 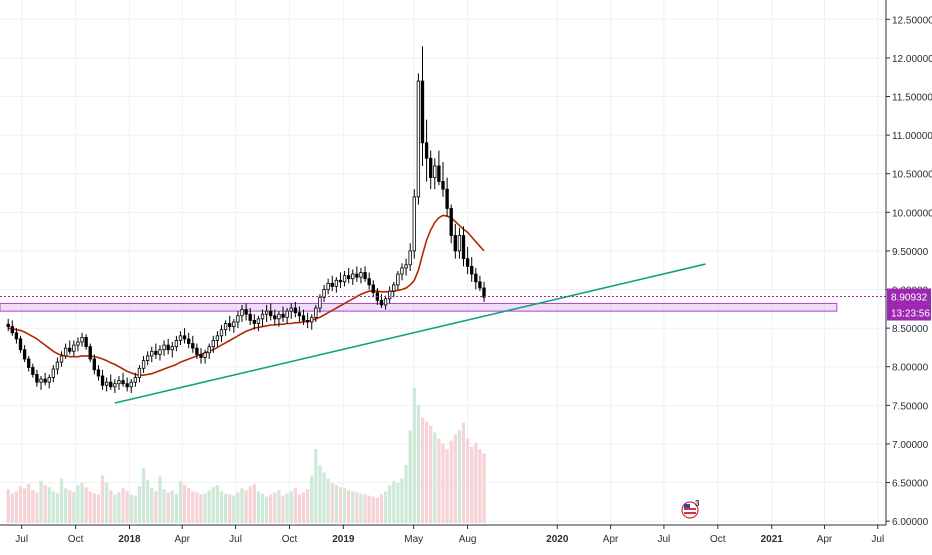 What do you see at coordinates (419, 307) in the screenshot?
I see `support-zone` at bounding box center [419, 307].